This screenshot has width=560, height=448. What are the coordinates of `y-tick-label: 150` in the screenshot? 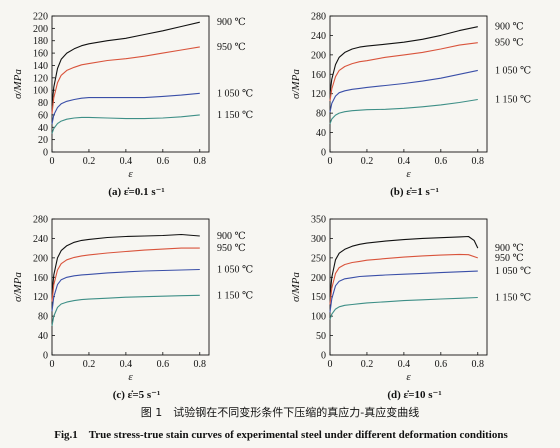 It's located at (318, 297).